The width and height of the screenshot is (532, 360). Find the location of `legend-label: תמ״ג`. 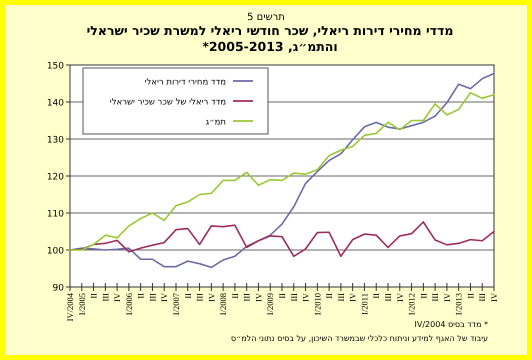

legend-label: תמ״ג is located at coordinates (216, 123).